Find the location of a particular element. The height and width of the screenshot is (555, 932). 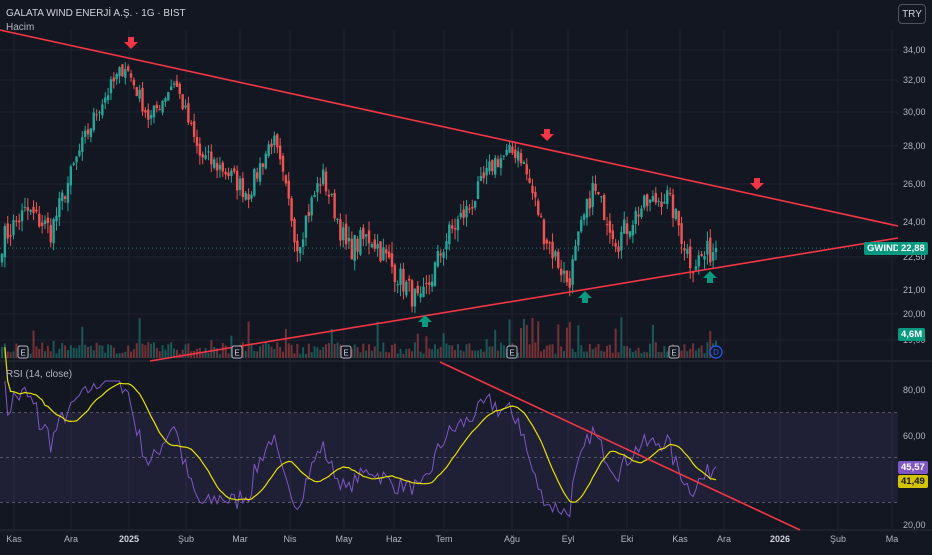

price-axis-label: 34,00 is located at coordinates (914, 50).